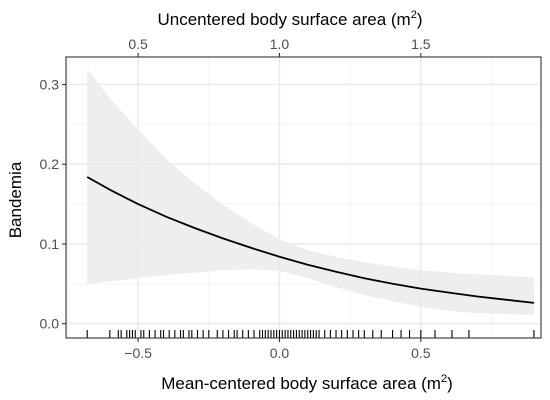 This screenshot has height=400, width=550. Describe the element at coordinates (138, 44) in the screenshot. I see `top-tick-label: 0.5` at that location.